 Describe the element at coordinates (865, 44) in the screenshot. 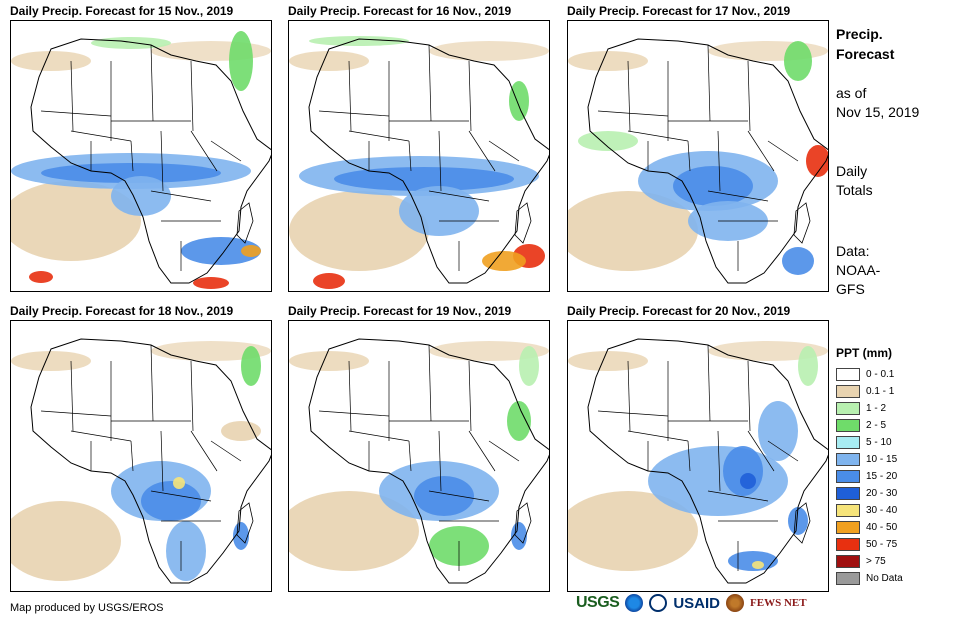

I see `forecast-title: Precip. Forecast` at that location.